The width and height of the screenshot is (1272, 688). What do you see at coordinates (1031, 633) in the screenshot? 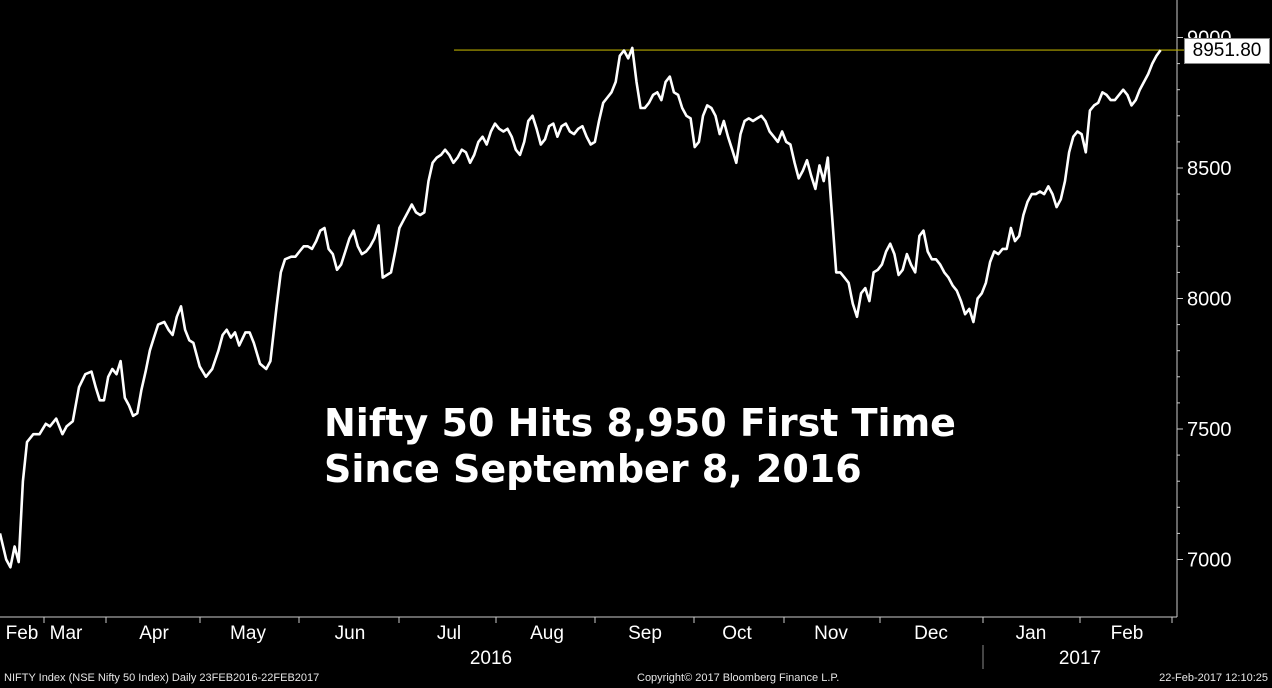
I see `x-tick-label: Jan` at bounding box center [1031, 633].